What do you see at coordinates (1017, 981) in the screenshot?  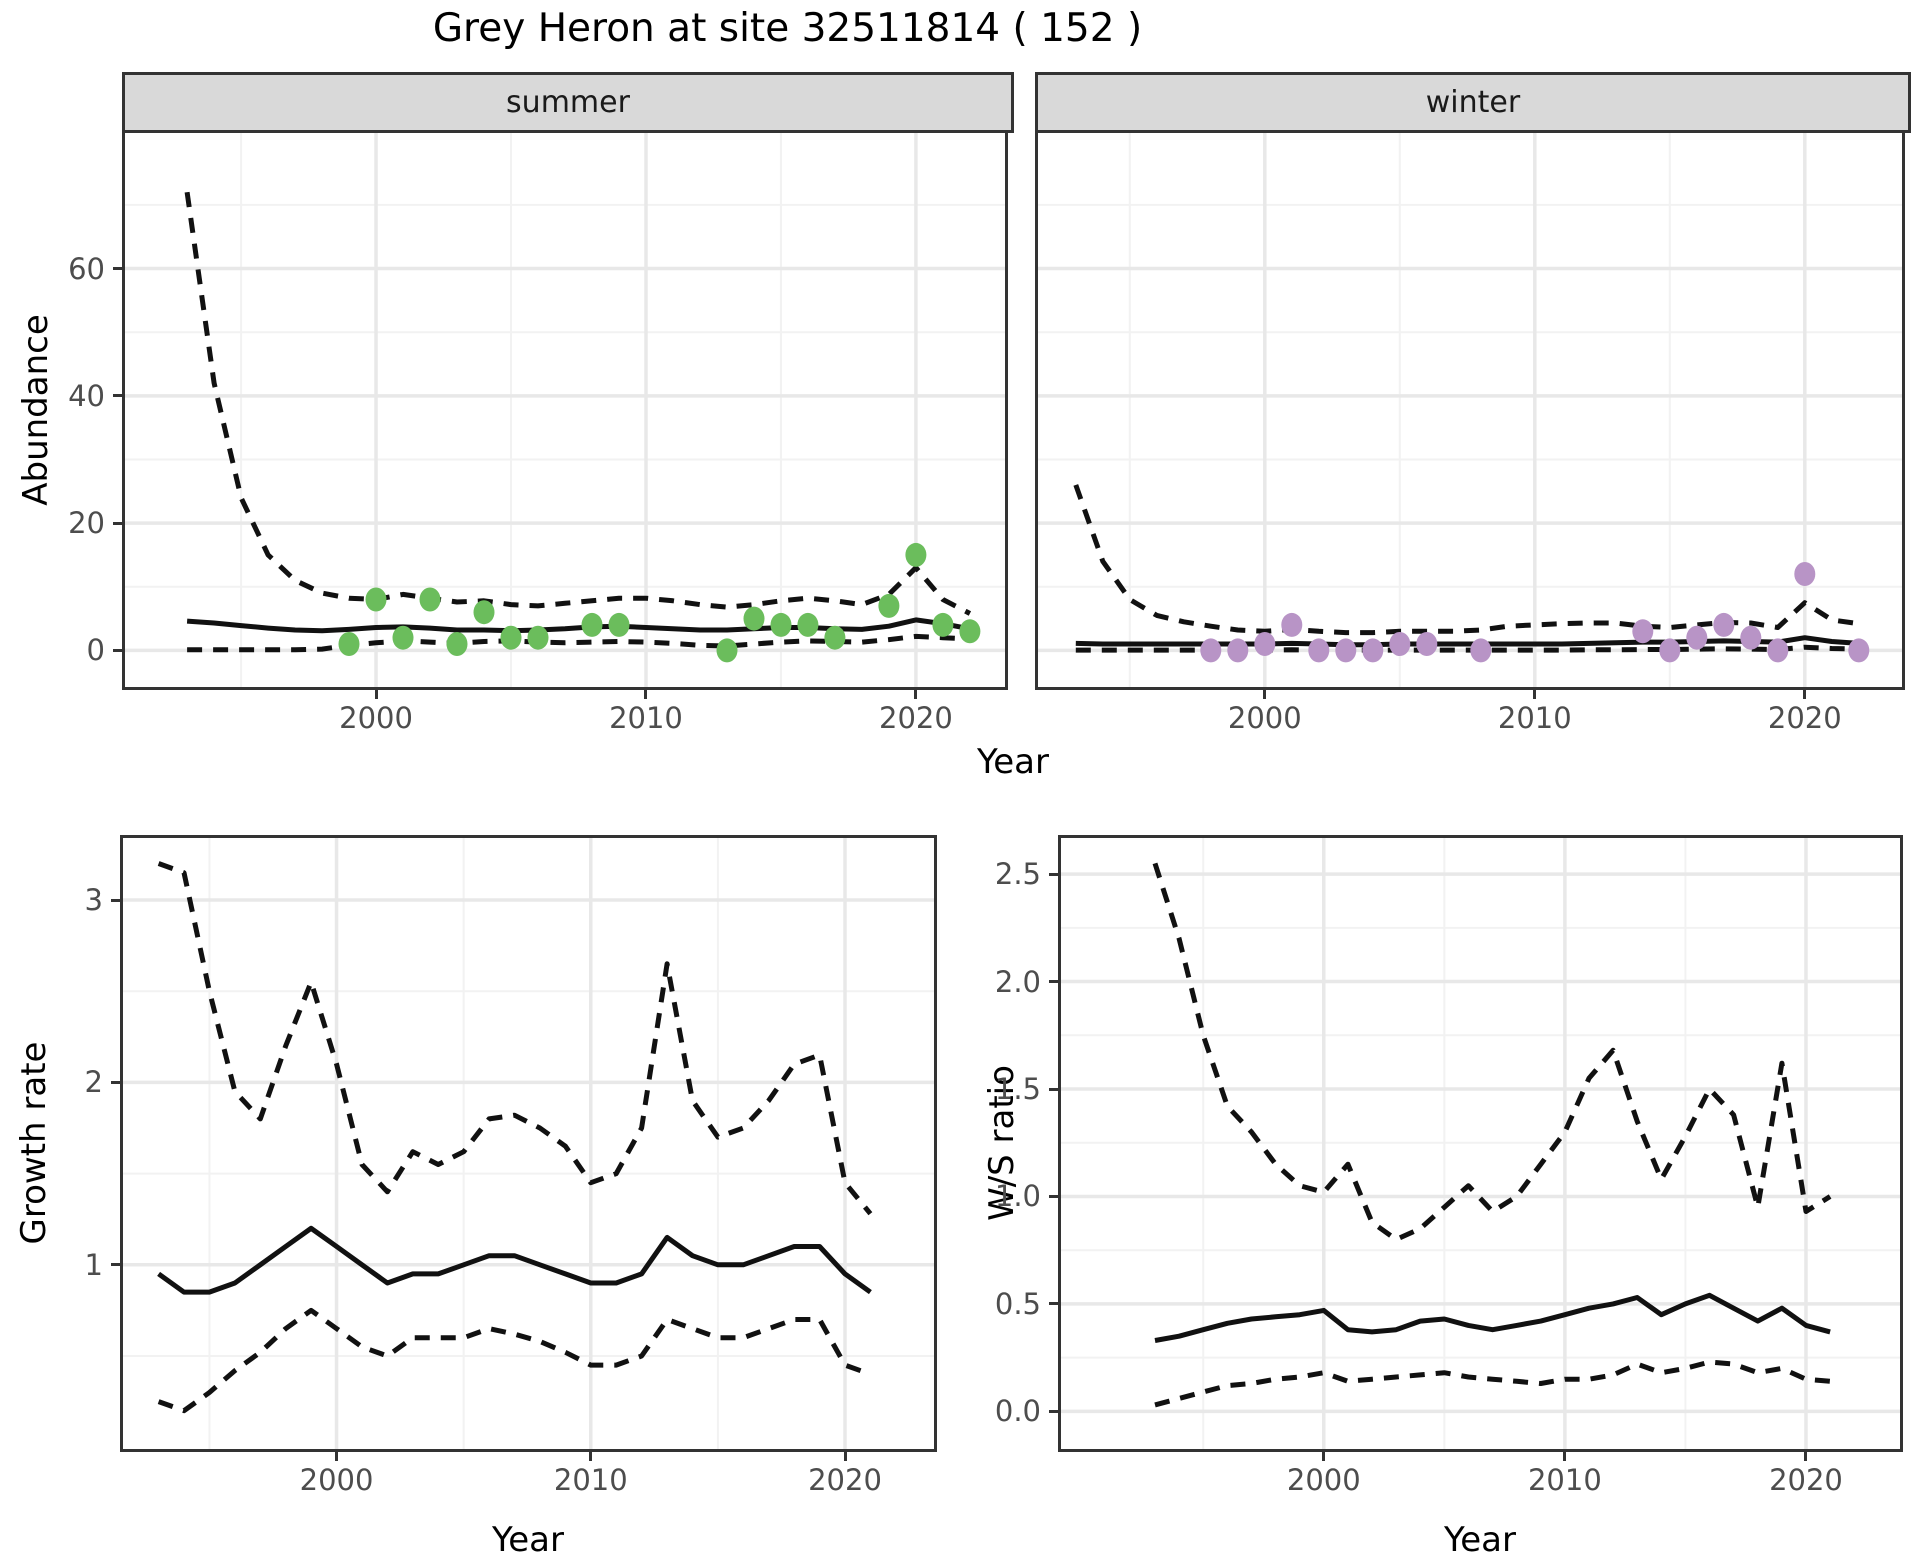 I see `y-tick-label: 2.0` at bounding box center [1017, 981].